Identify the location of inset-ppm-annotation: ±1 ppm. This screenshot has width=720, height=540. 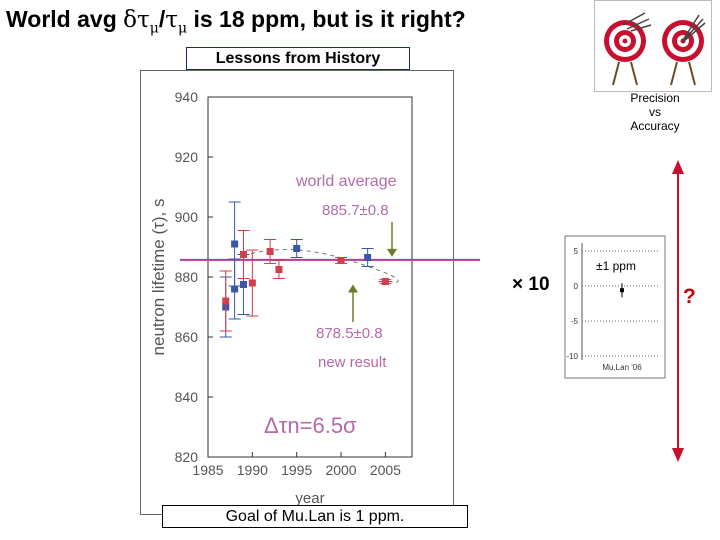
(616, 266).